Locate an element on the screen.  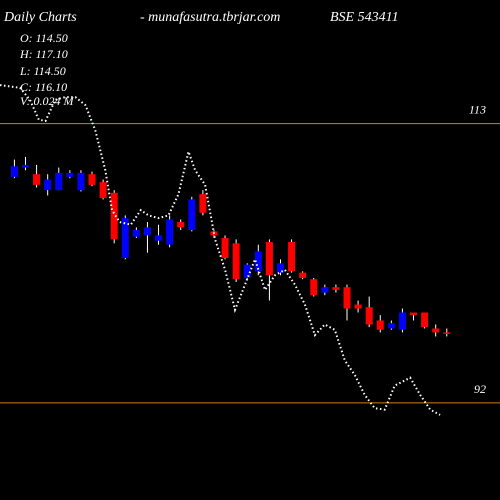
ohlc-label: C: 116.10 is located at coordinates (43, 87).